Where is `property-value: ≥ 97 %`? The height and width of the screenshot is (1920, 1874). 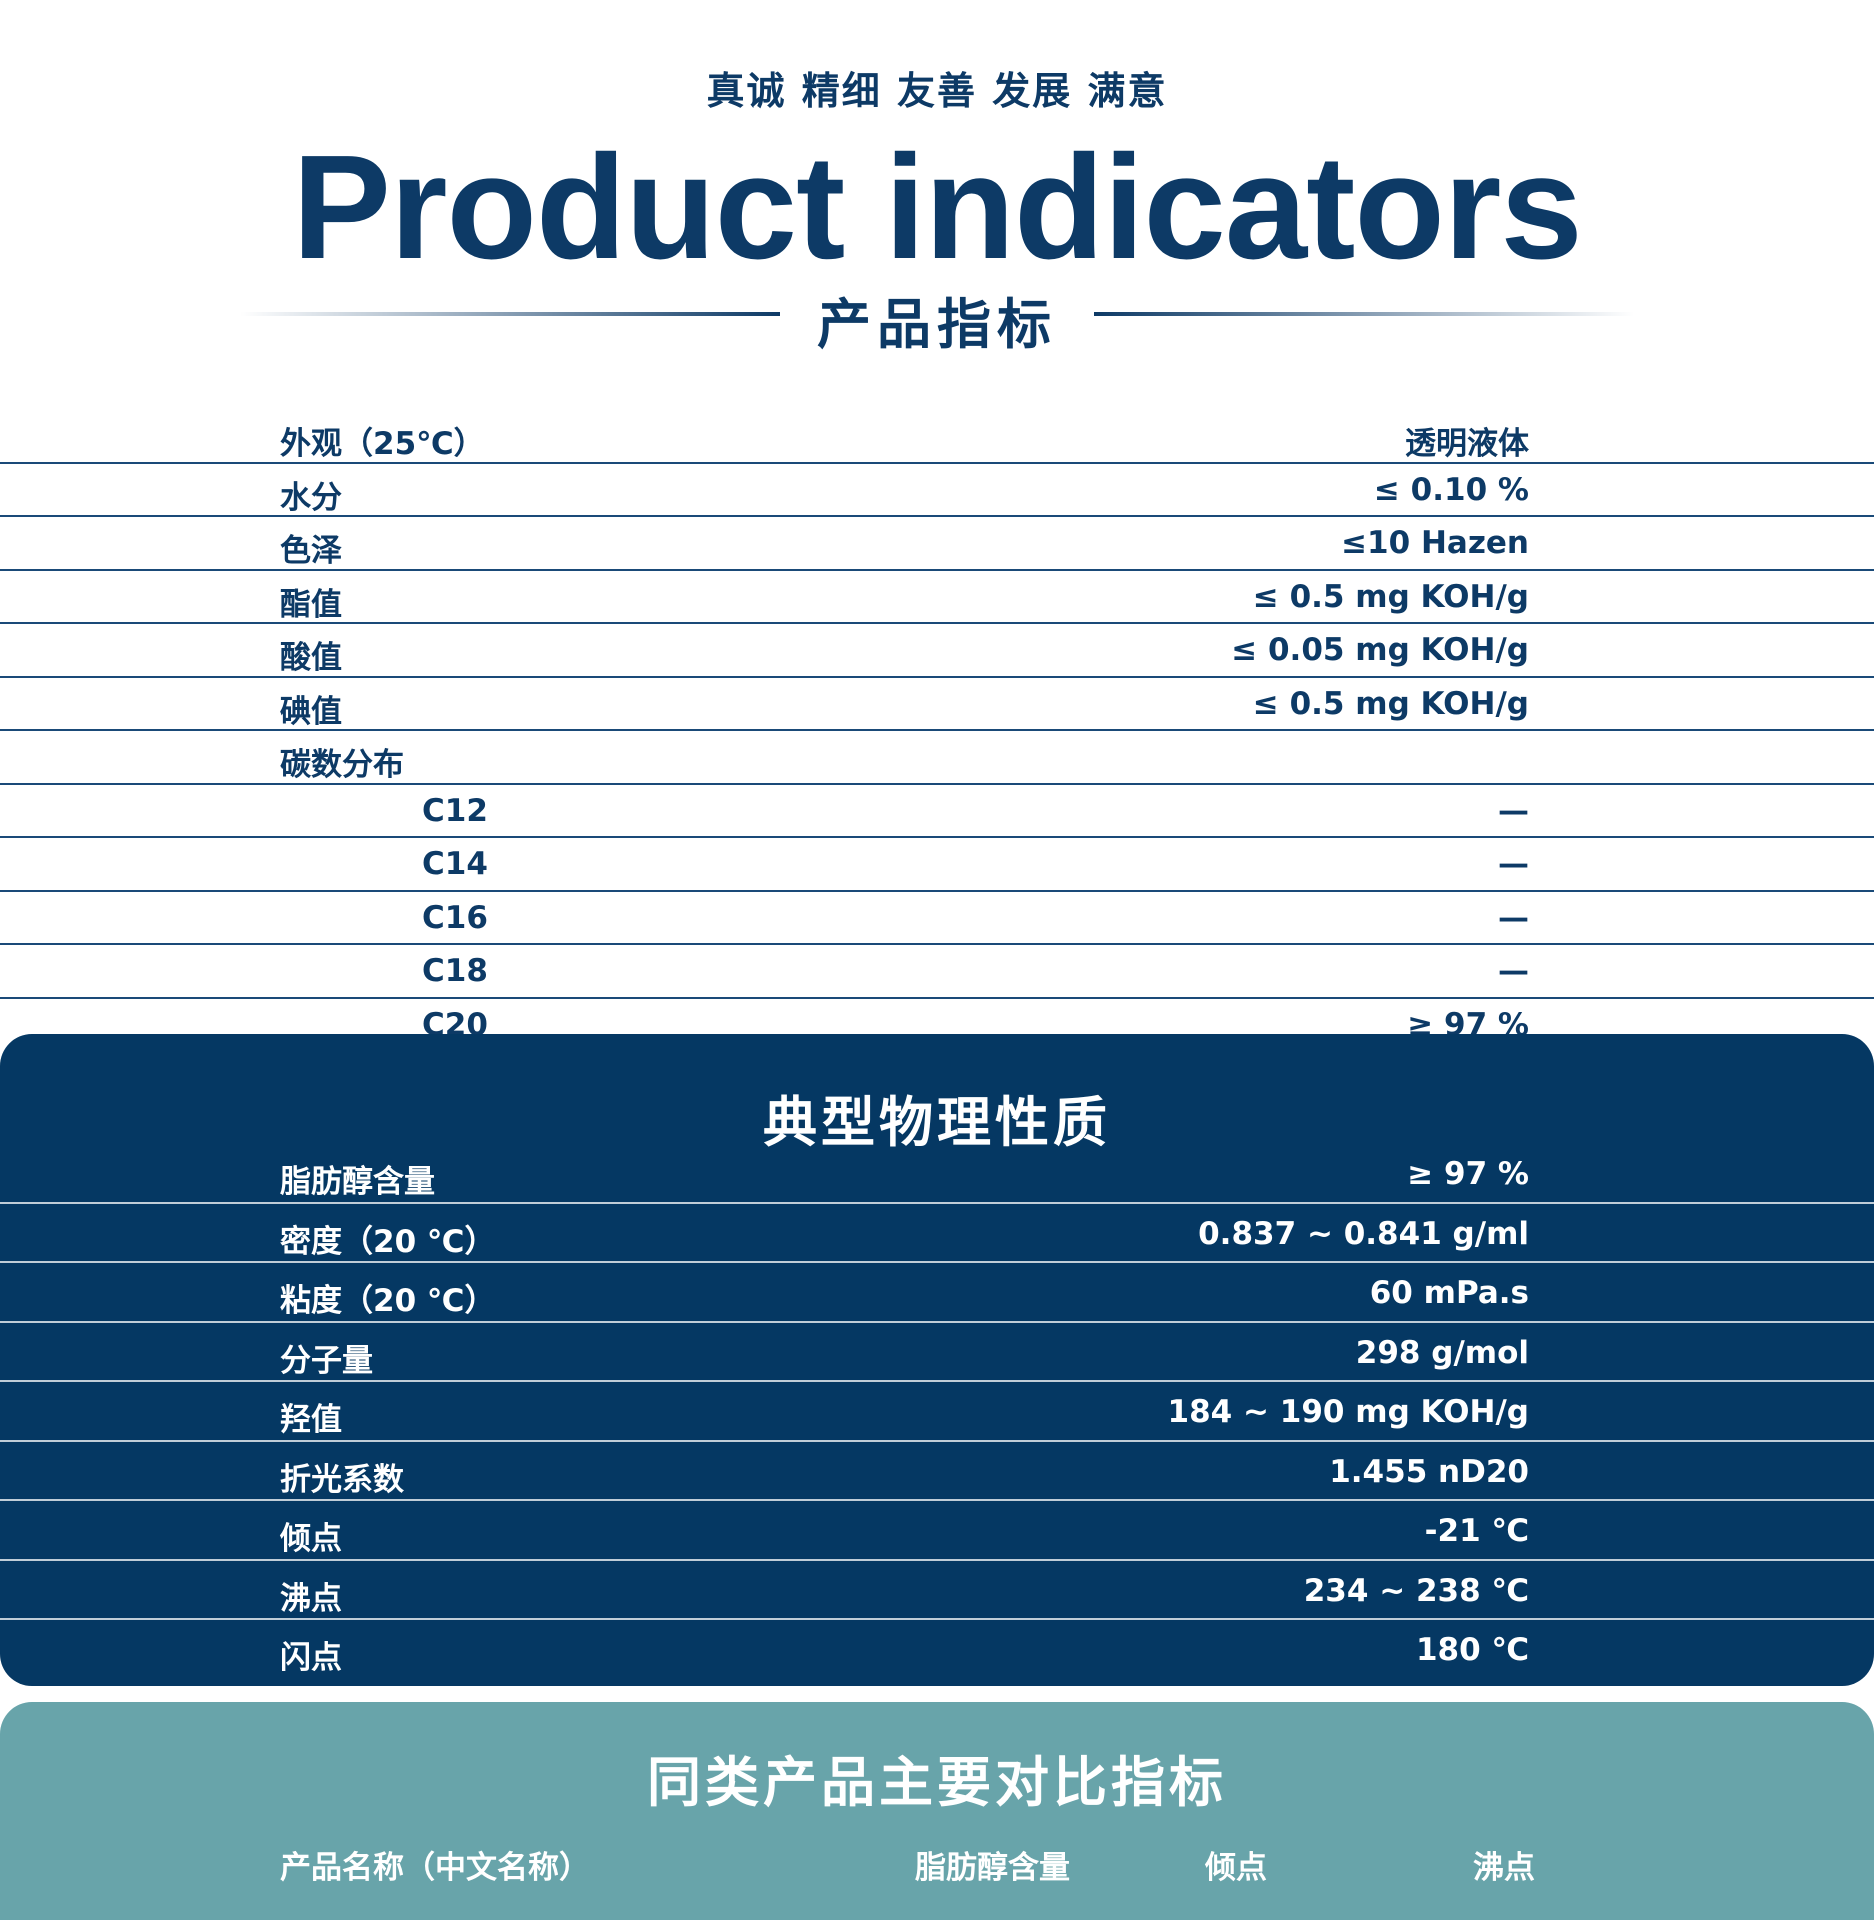 property-value: ≥ 97 % is located at coordinates (1468, 1174).